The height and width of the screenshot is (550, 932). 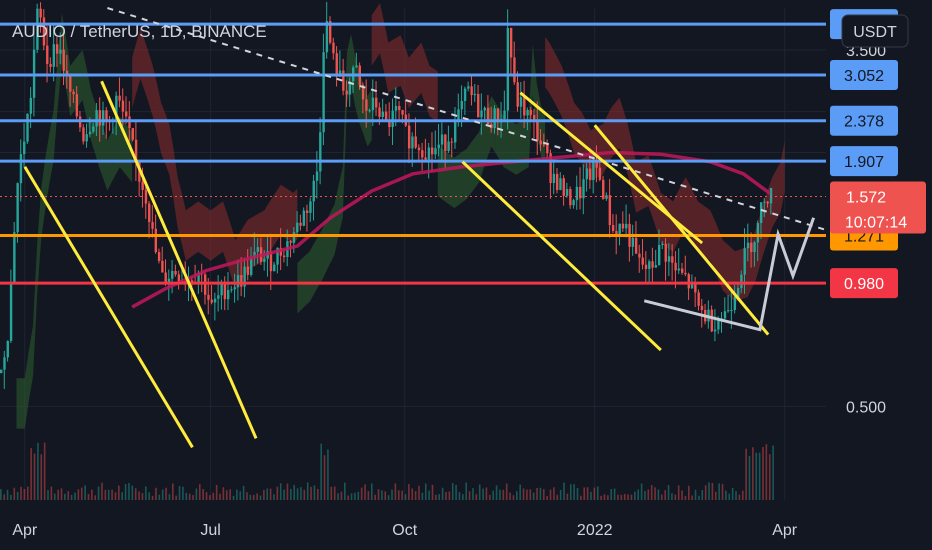 What do you see at coordinates (878, 207) in the screenshot?
I see `current-price-tag` at bounding box center [878, 207].